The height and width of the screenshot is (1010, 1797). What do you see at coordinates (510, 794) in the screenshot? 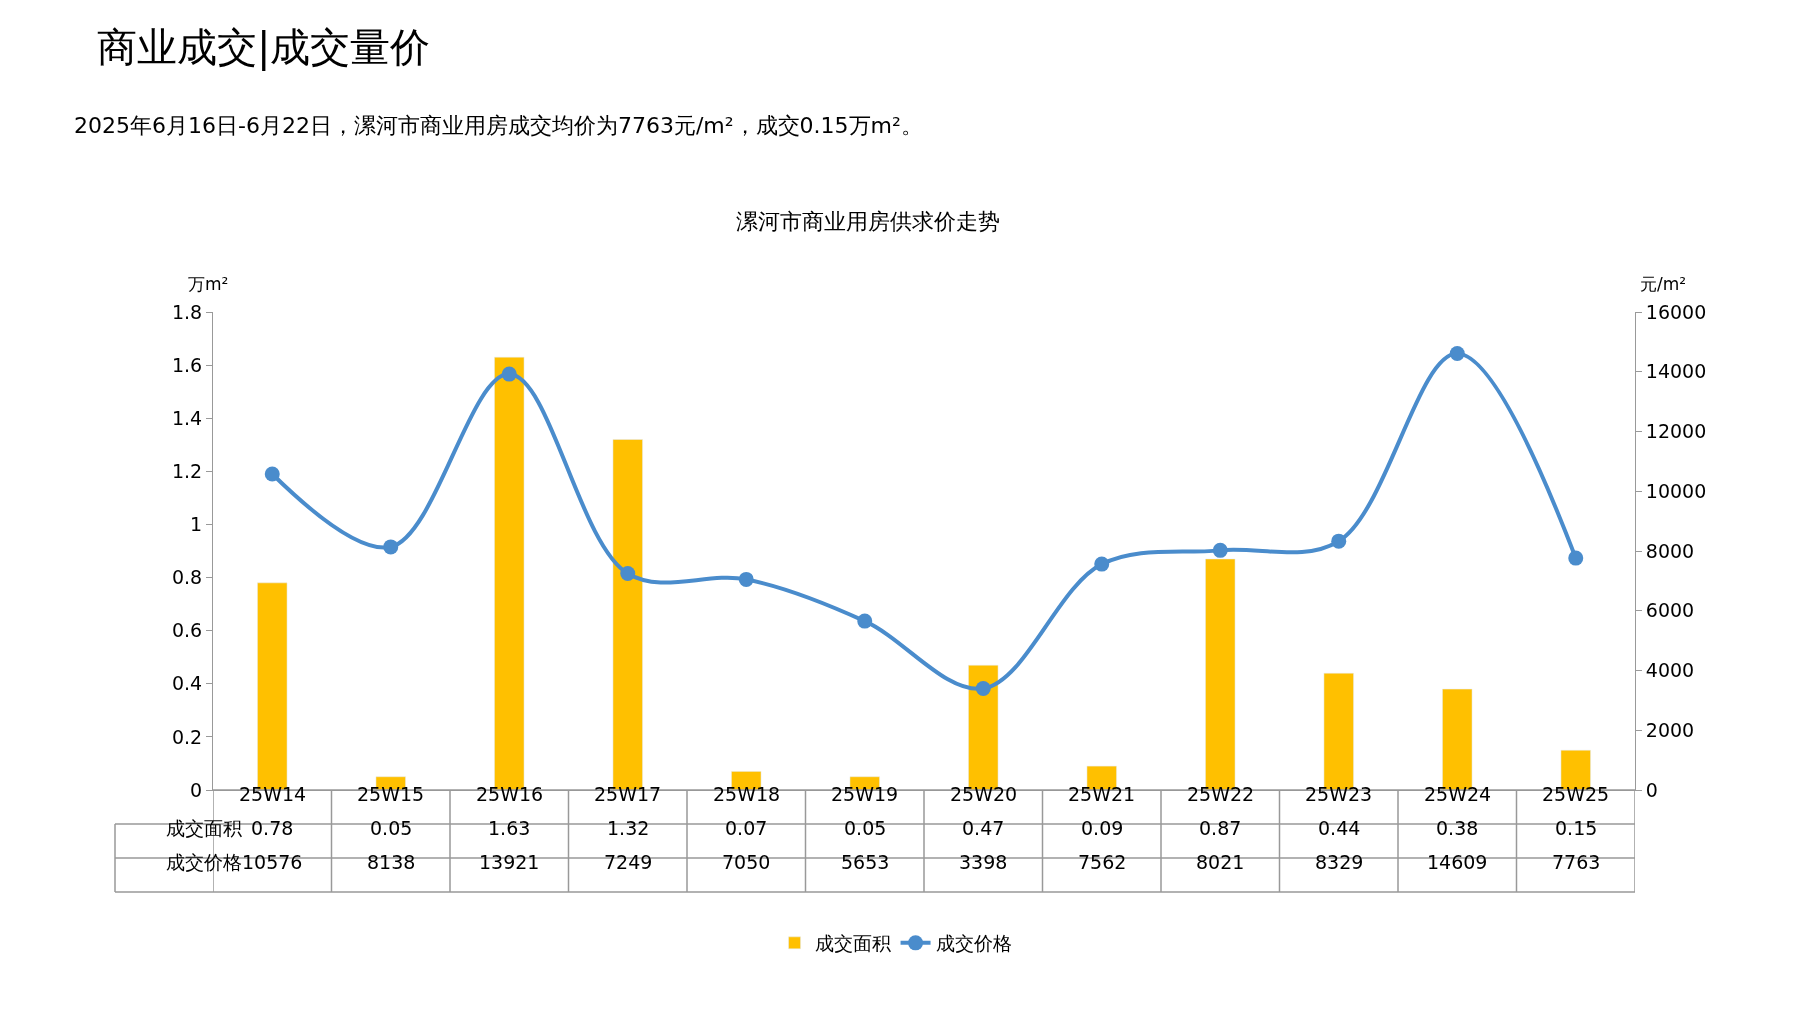
I see `x-tick-label: 25W16` at bounding box center [510, 794].